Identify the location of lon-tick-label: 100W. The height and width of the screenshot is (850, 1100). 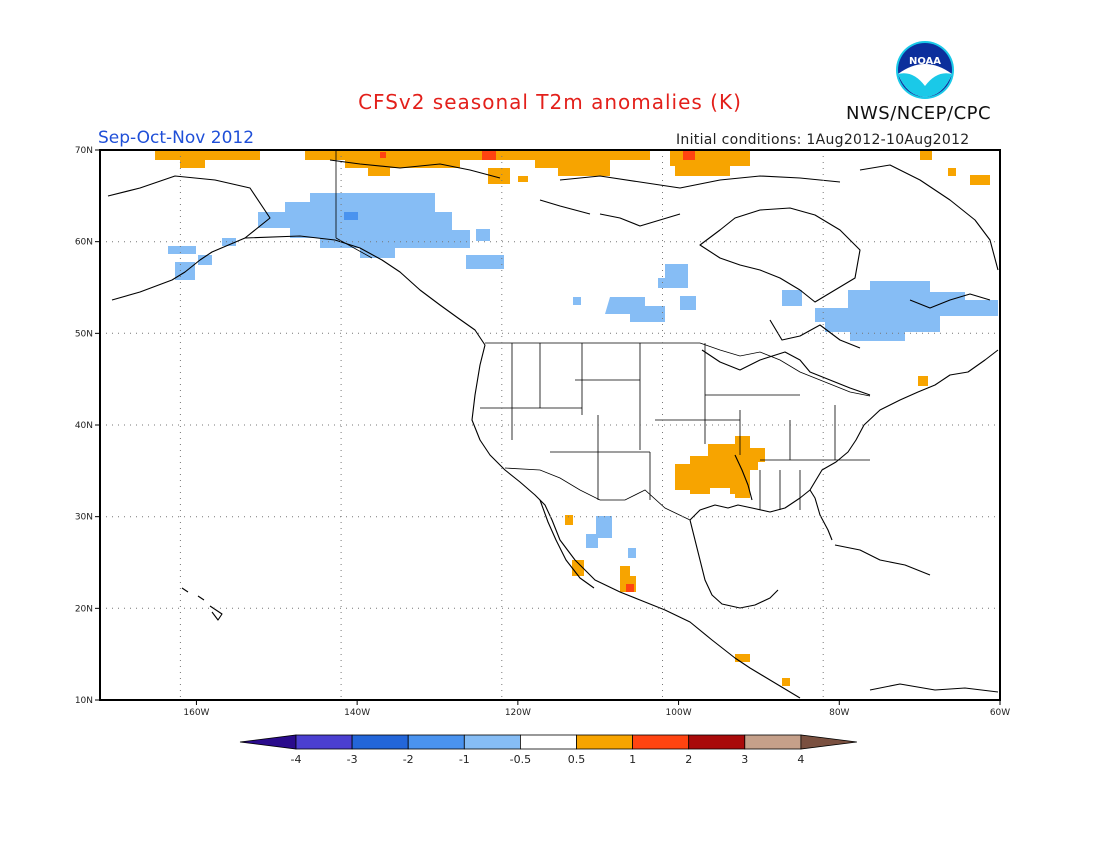
(679, 713).